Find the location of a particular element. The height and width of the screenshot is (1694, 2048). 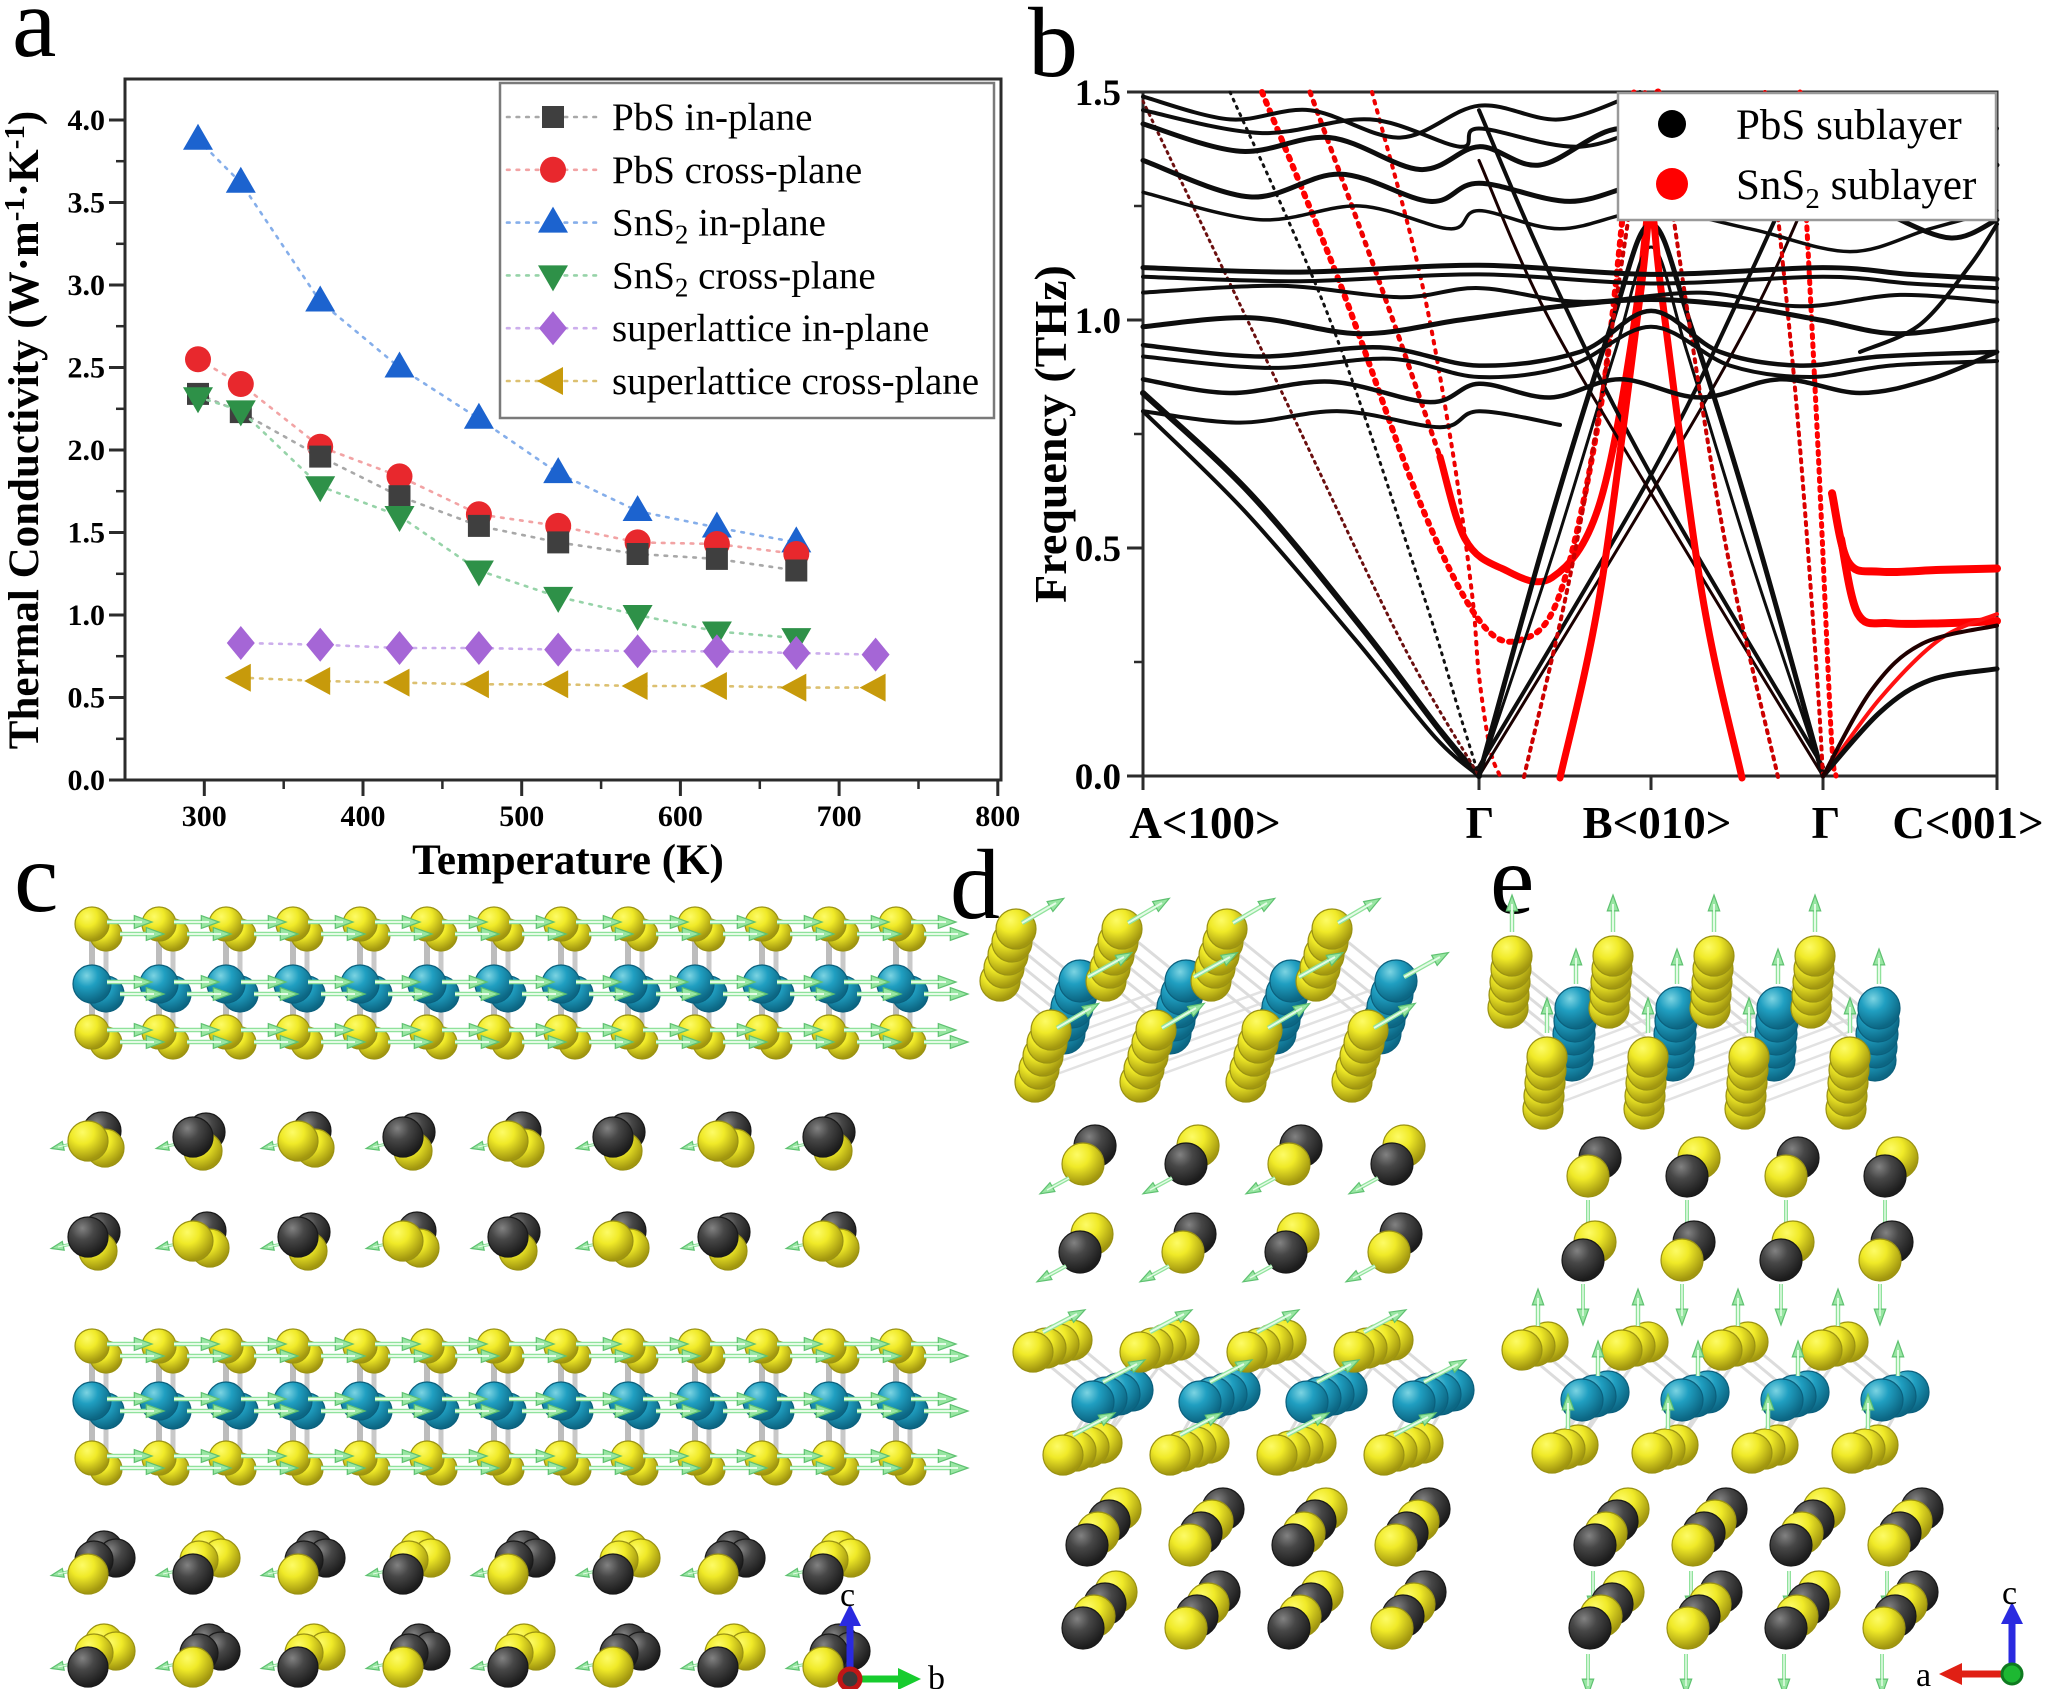

svg-text: PbS cross-plane is located at coordinates (737, 170).